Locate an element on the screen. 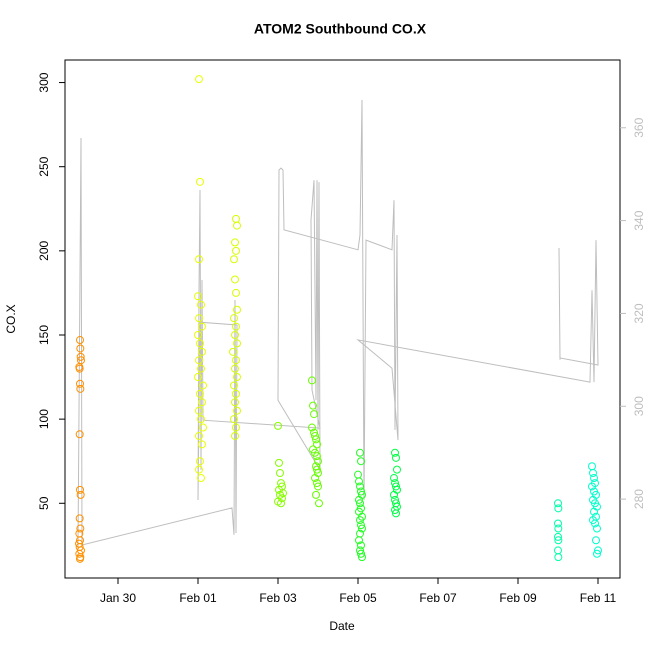  y2-tick-label: 320 is located at coordinates (639, 313).